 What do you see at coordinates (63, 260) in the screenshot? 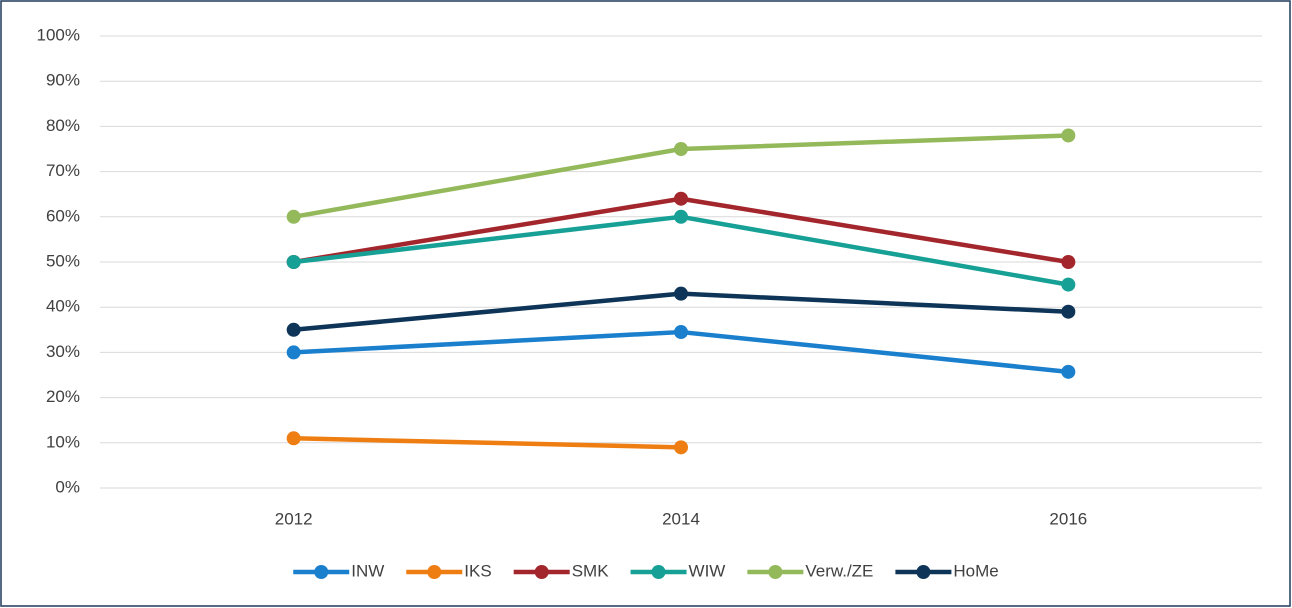
I see `y-tick-label: 50%` at bounding box center [63, 260].